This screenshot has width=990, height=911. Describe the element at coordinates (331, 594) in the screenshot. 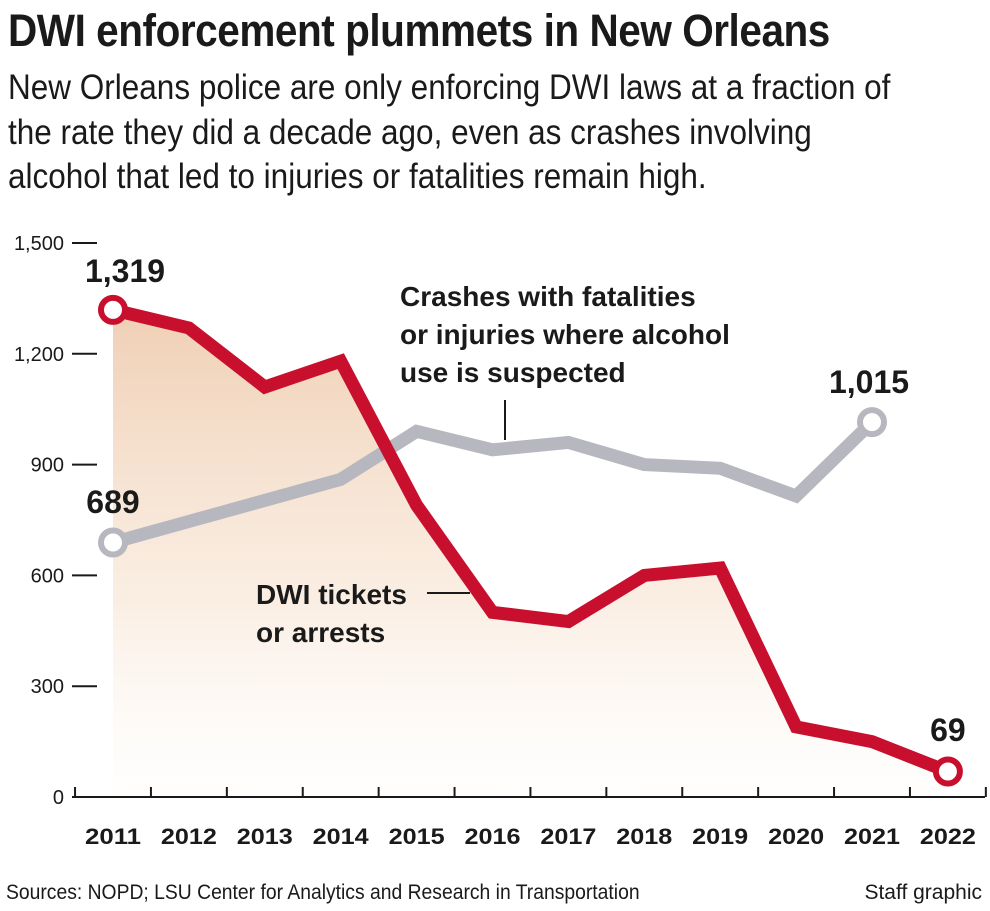

I see `dwi-series-label: DWI tickets` at that location.